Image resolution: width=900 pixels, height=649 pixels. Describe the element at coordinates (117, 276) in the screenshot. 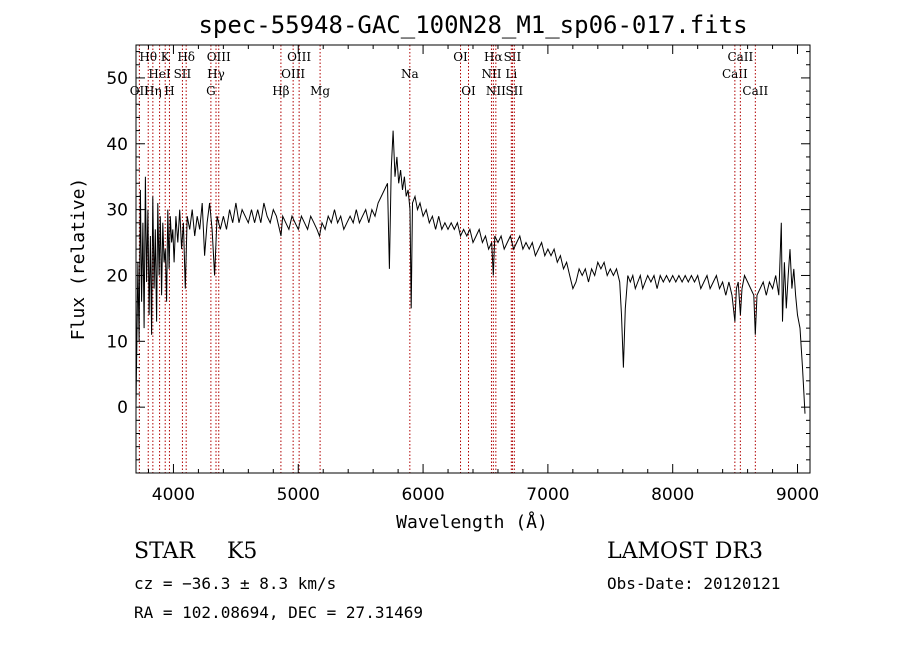

I see `y-tick-label-20: 20` at that location.